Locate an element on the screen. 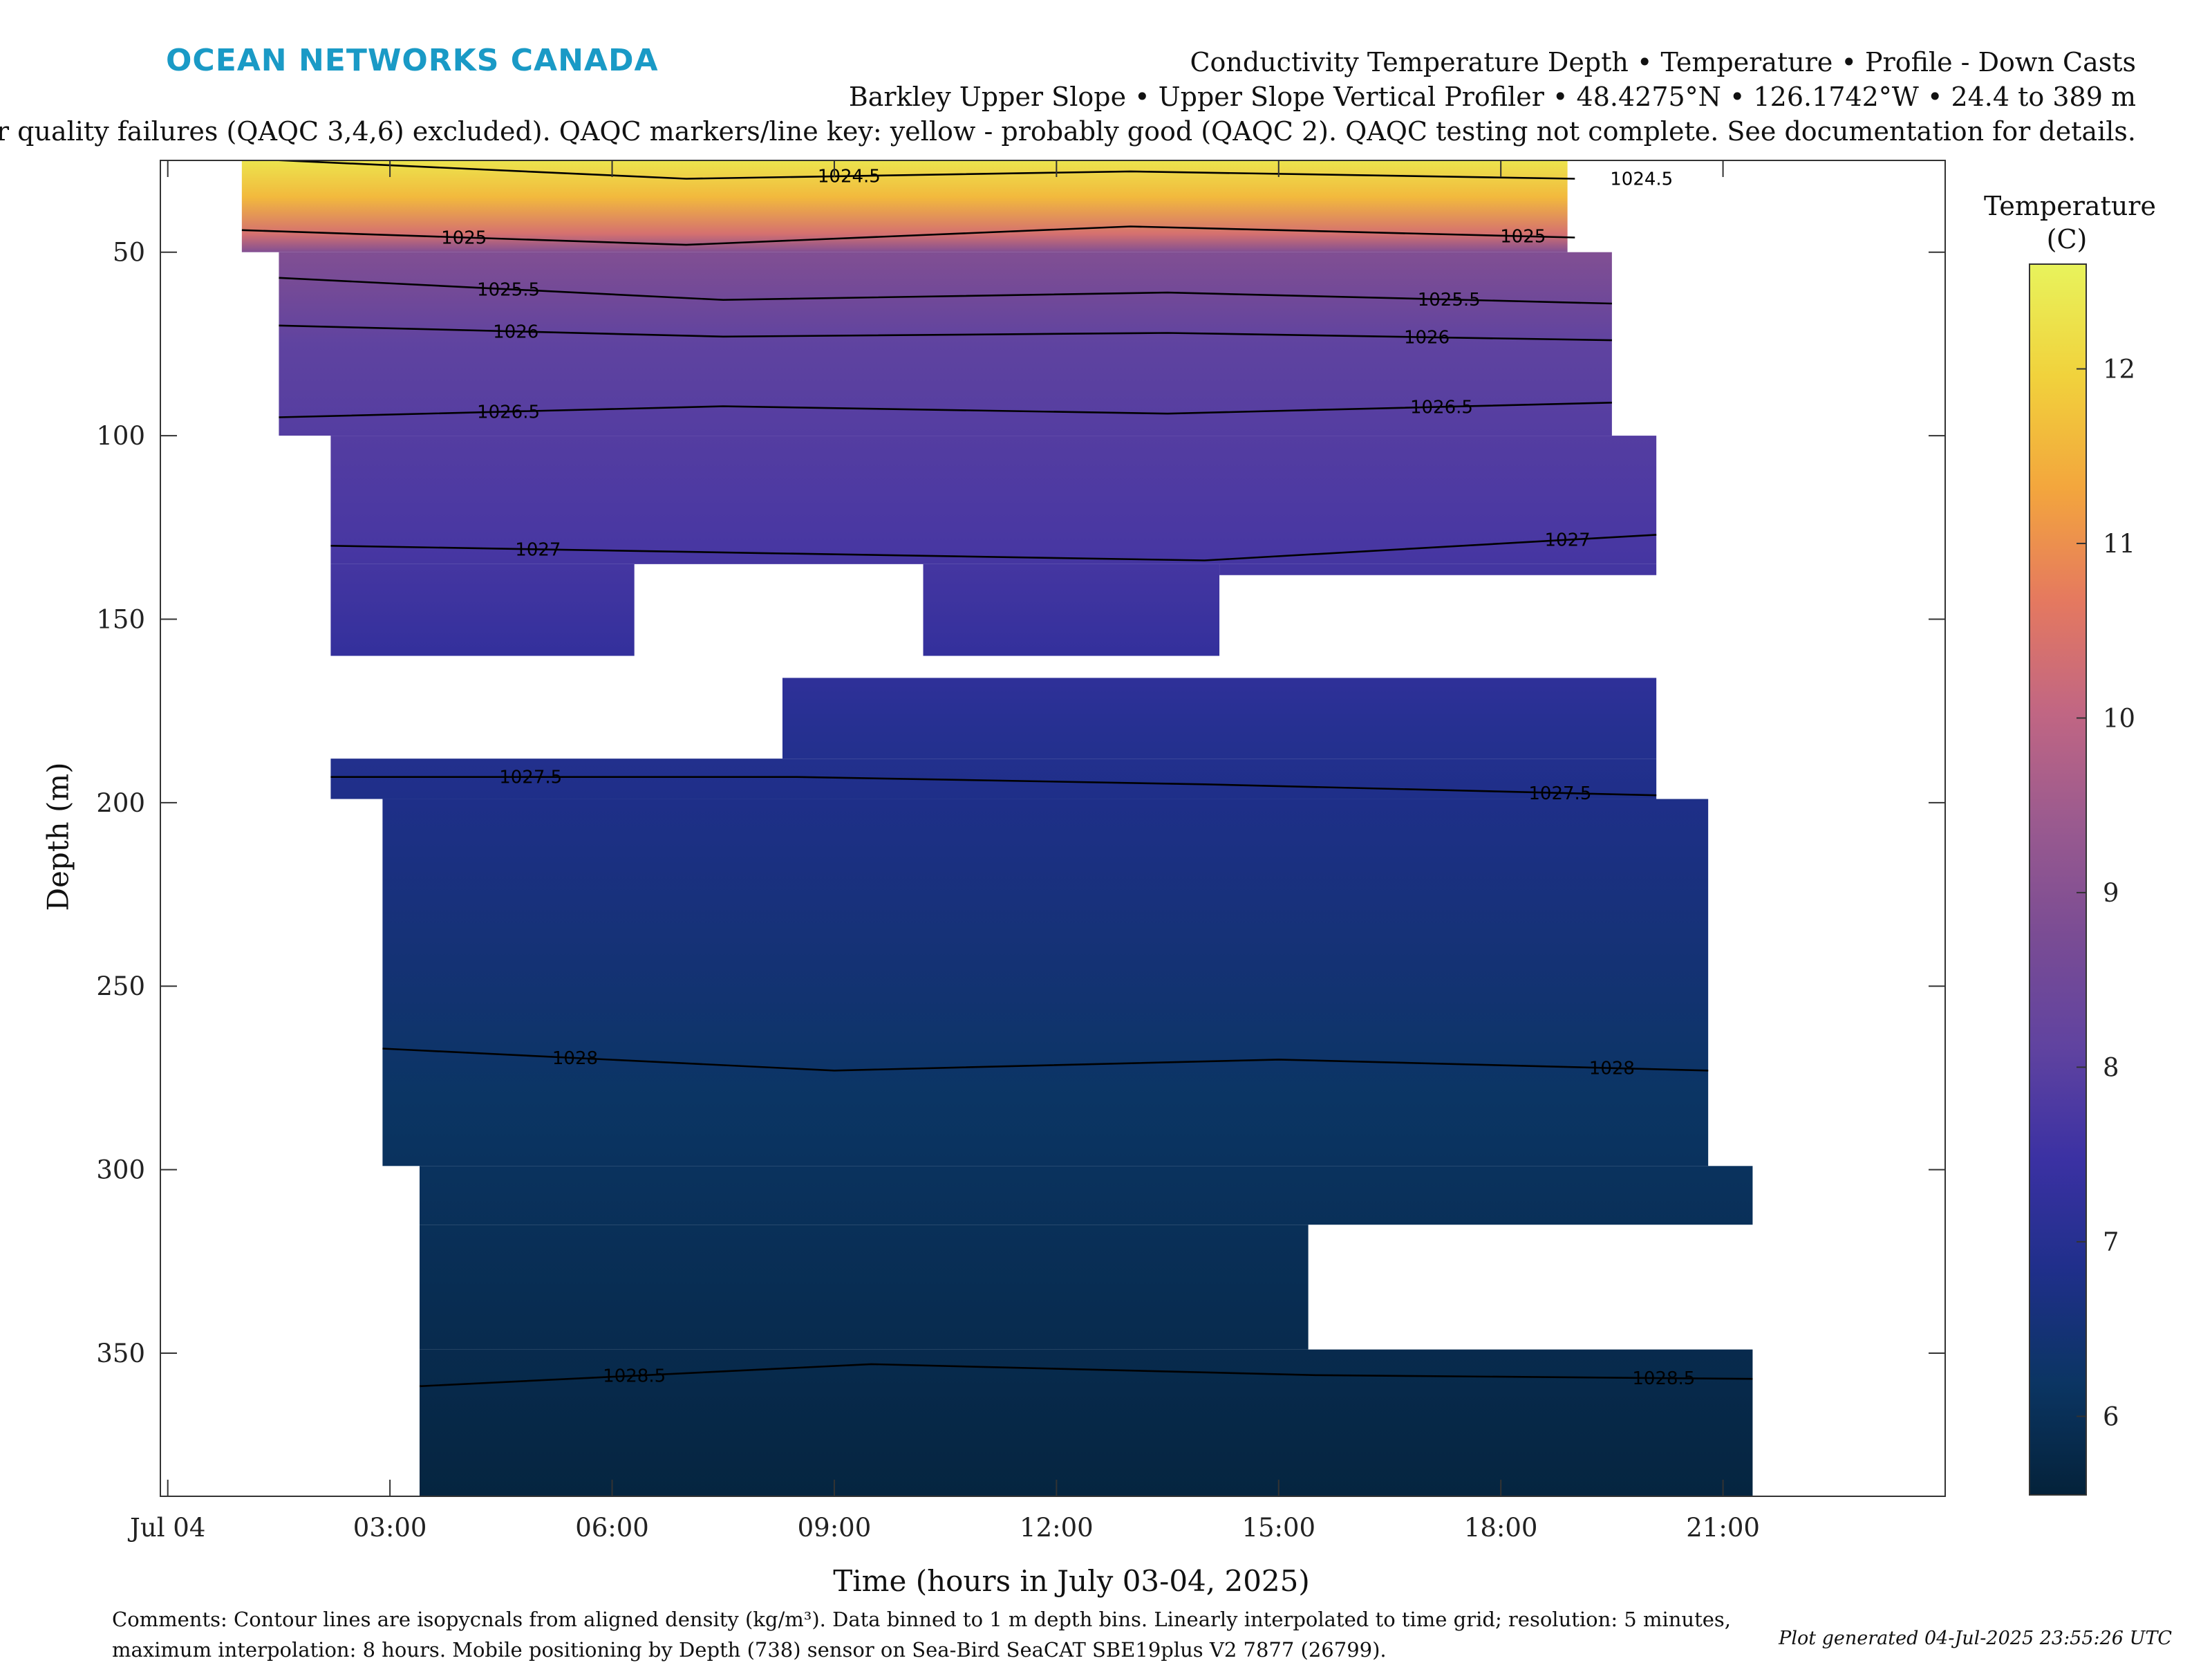 The image size is (2212, 1665). y-tick-label: 250 is located at coordinates (121, 986).